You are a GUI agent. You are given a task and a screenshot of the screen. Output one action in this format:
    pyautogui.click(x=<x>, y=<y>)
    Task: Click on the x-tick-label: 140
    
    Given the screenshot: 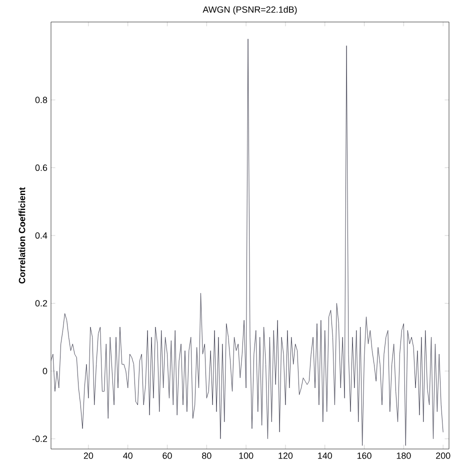 What is the action you would take?
    pyautogui.click(x=325, y=455)
    